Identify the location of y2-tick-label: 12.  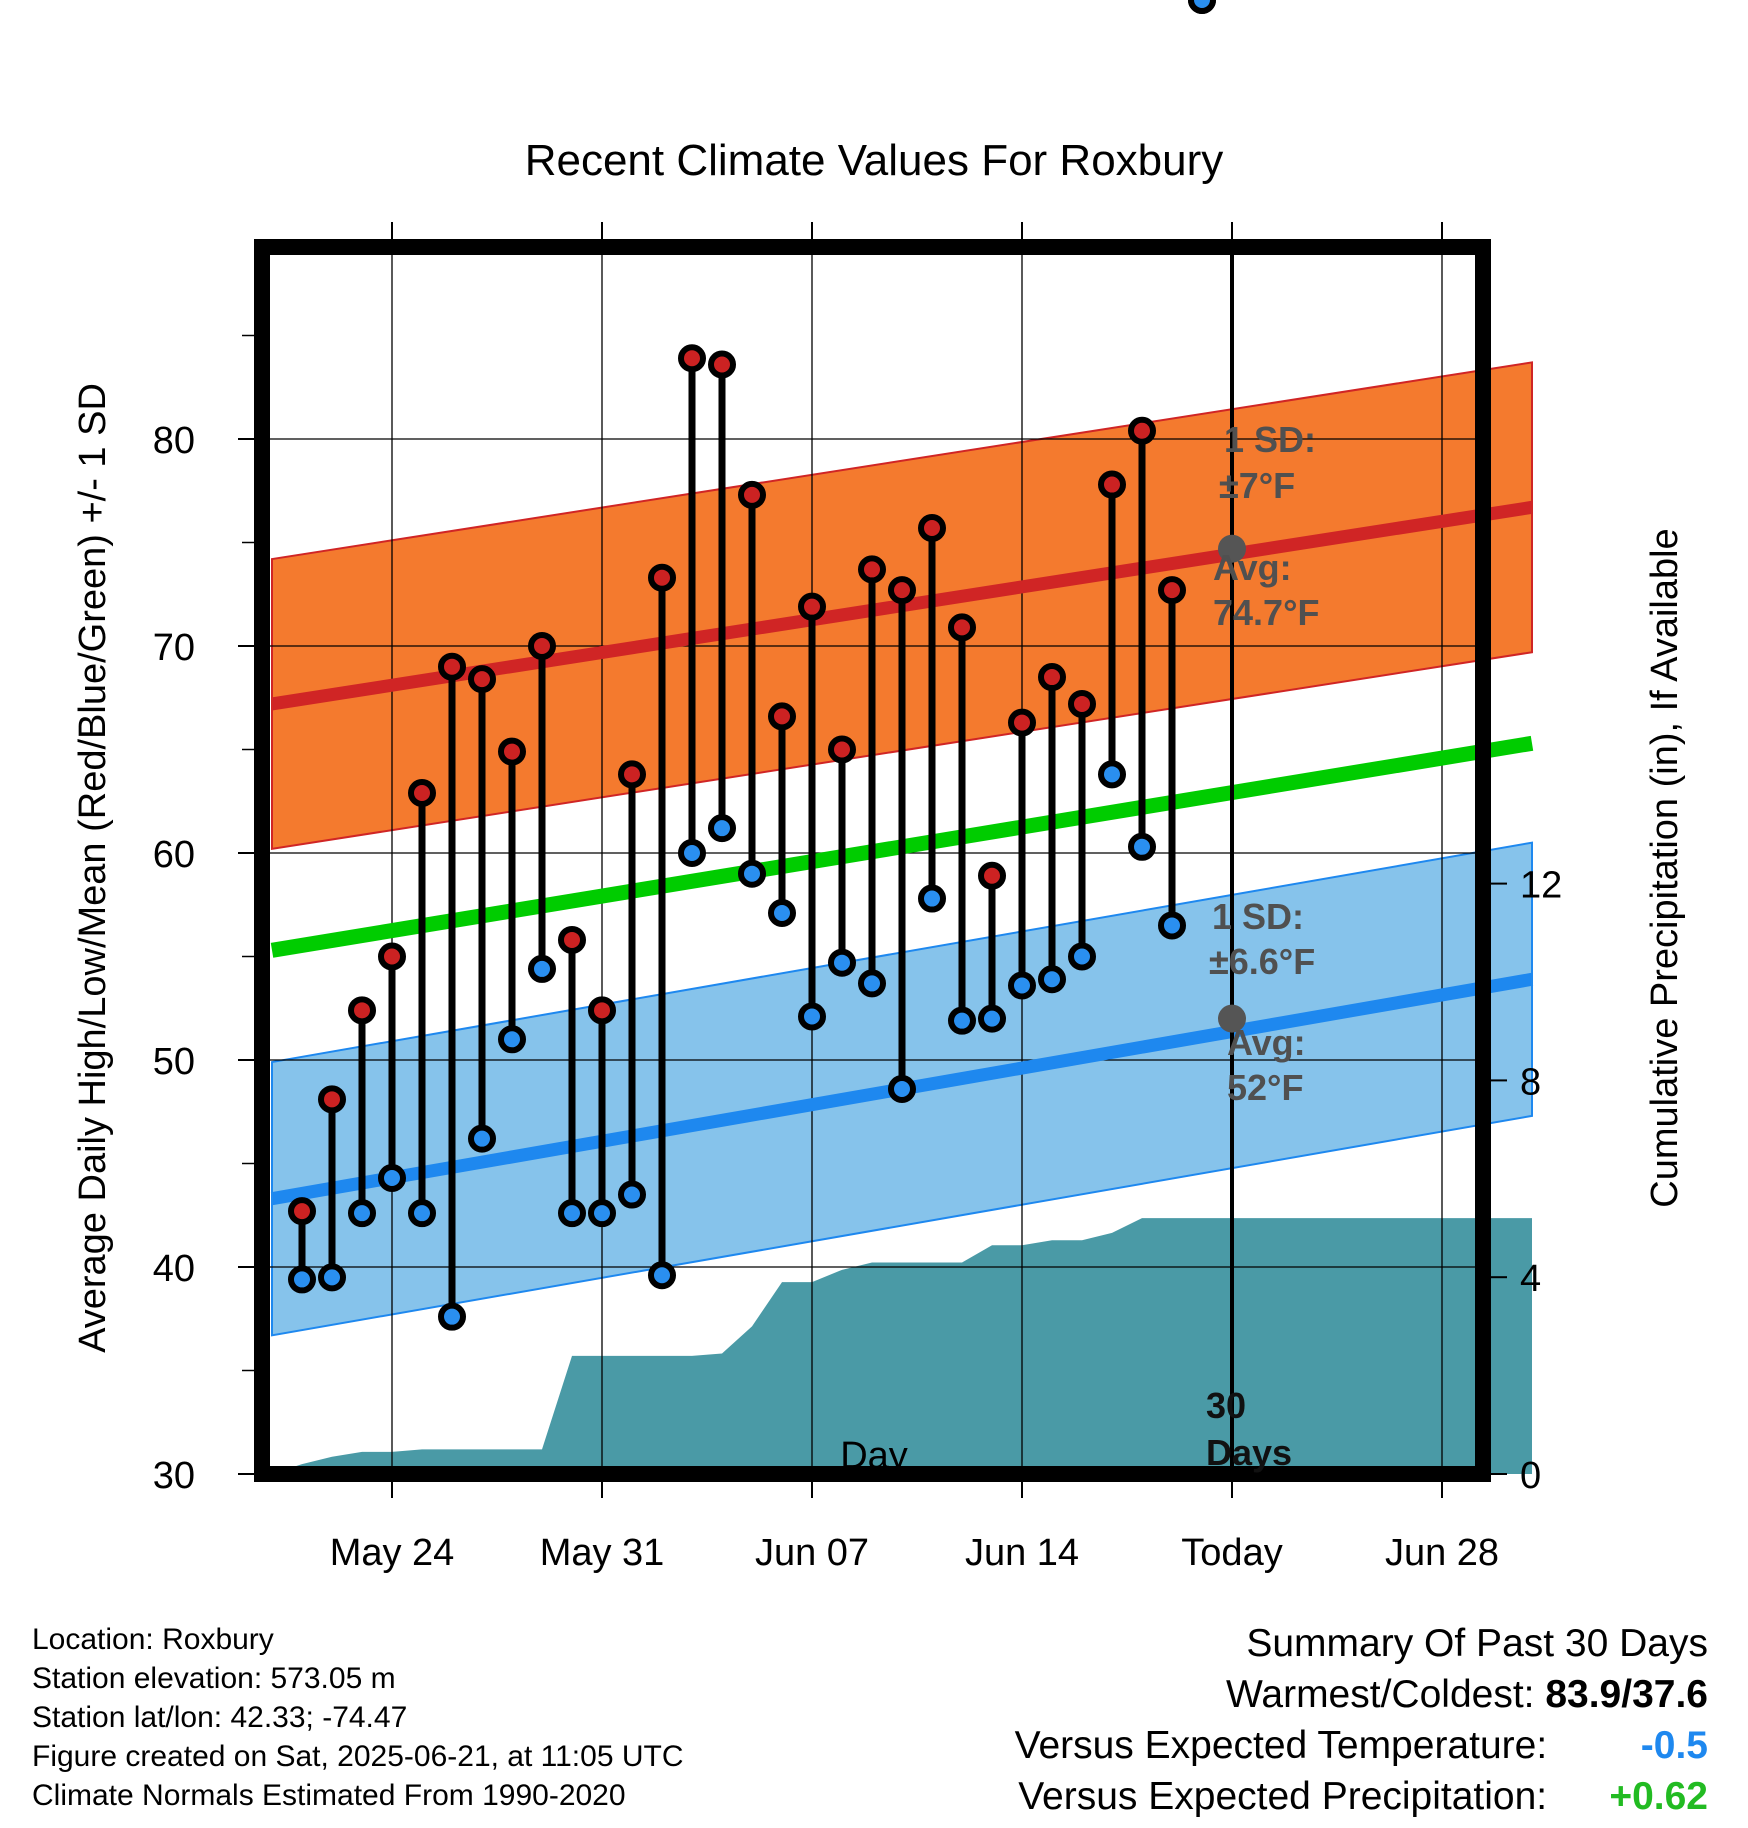
(1541, 886).